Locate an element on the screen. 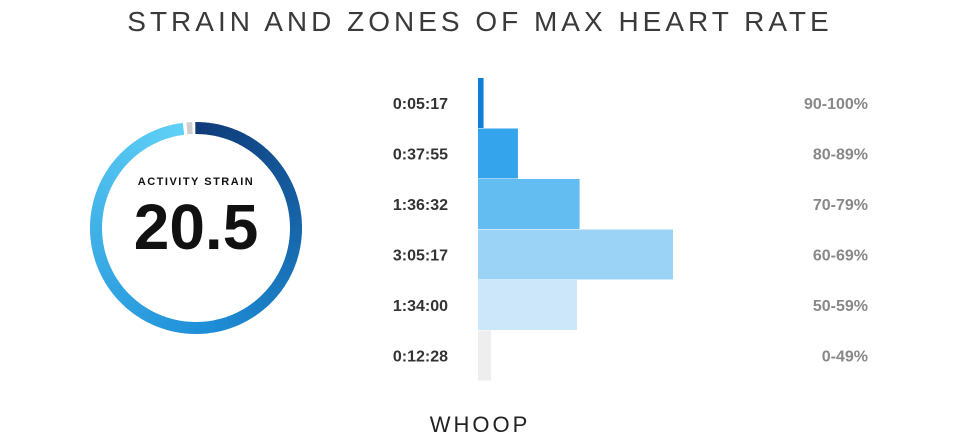 Image resolution: width=960 pixels, height=448 pixels. zone-range-label: 70-79% is located at coordinates (840, 205).